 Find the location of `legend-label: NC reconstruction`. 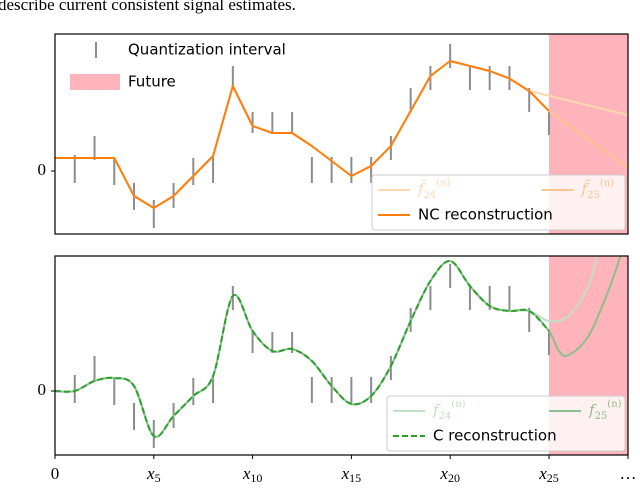

legend-label: NC reconstruction is located at coordinates (485, 215).